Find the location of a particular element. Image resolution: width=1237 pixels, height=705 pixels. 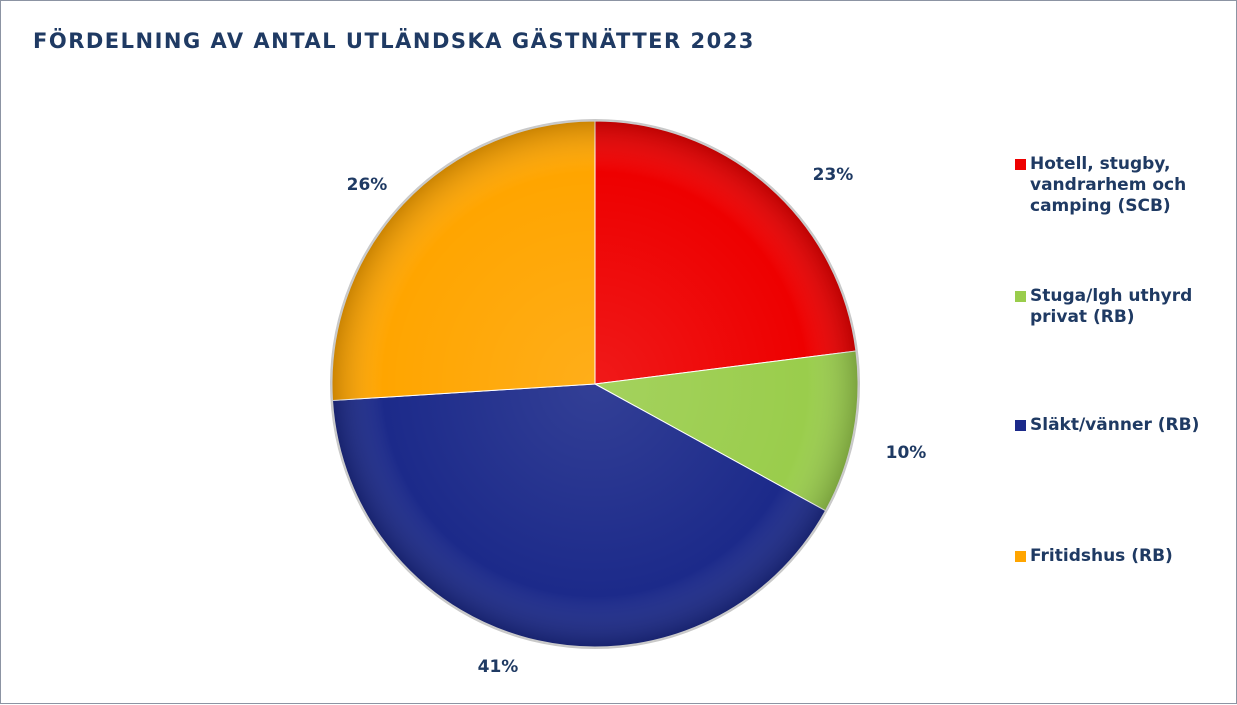

data-label-stuga: 10% is located at coordinates (906, 453).